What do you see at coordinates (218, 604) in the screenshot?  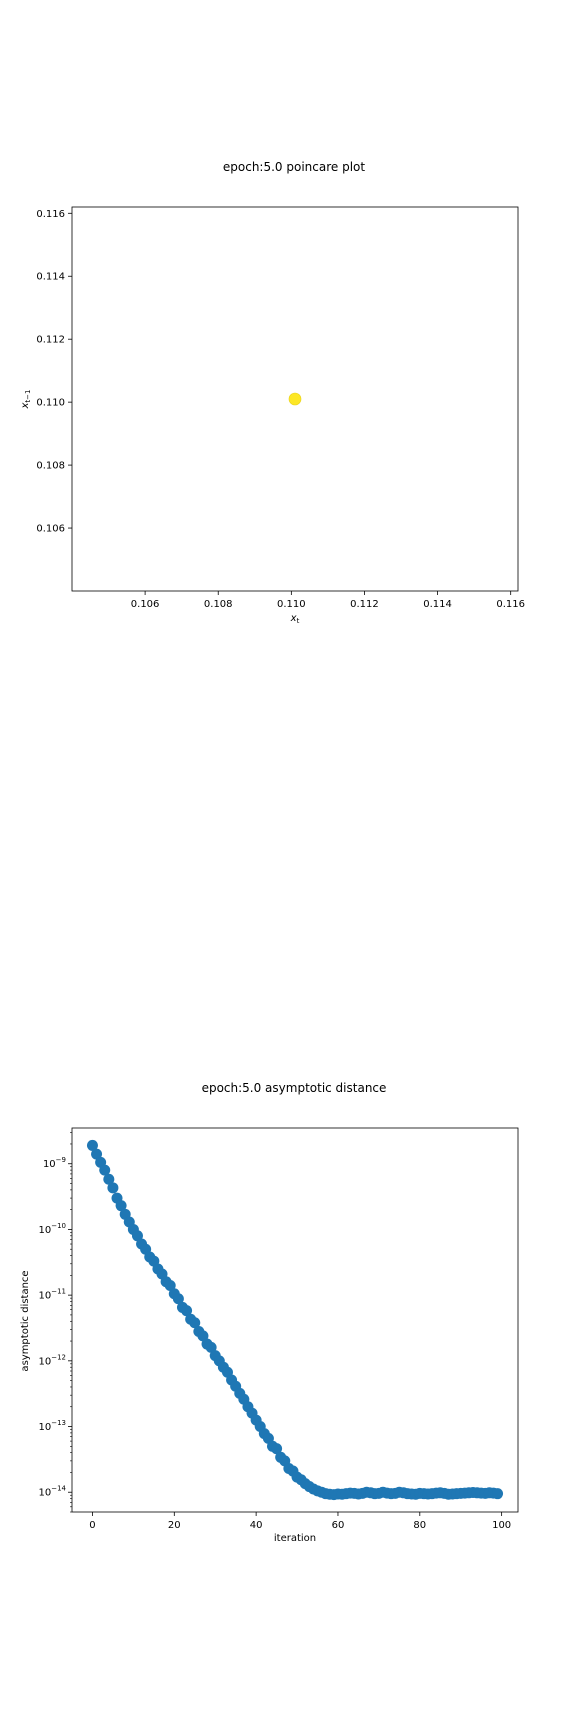 I see `x-tick-label: 0.108` at bounding box center [218, 604].